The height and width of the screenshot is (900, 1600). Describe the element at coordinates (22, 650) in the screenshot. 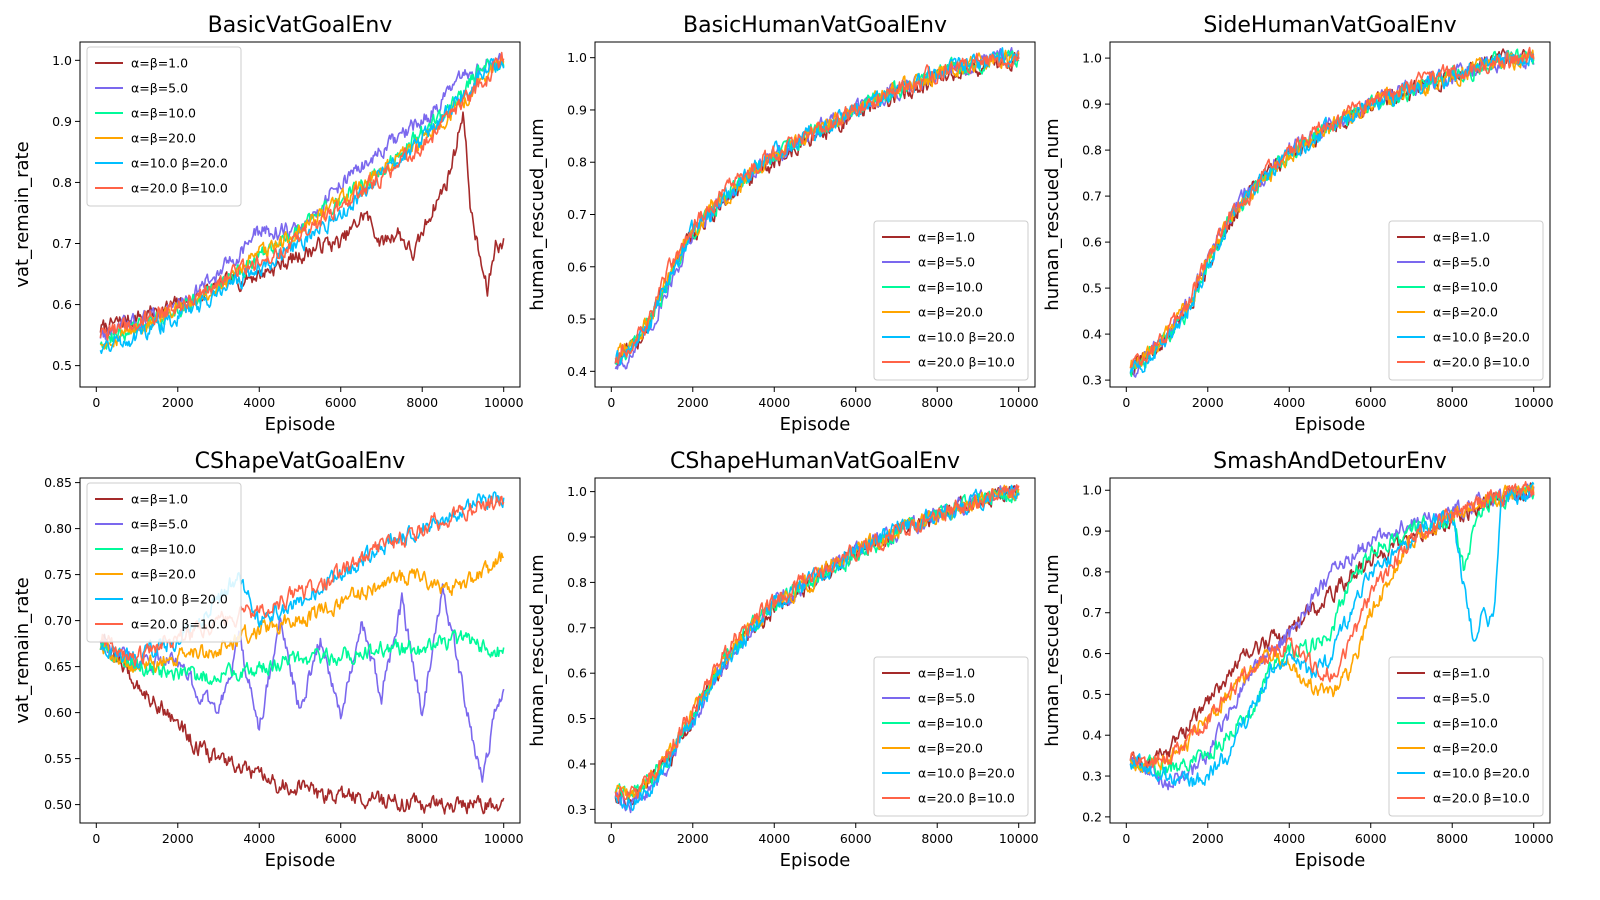

I see `y-axis-label: vat_remain_rate` at that location.